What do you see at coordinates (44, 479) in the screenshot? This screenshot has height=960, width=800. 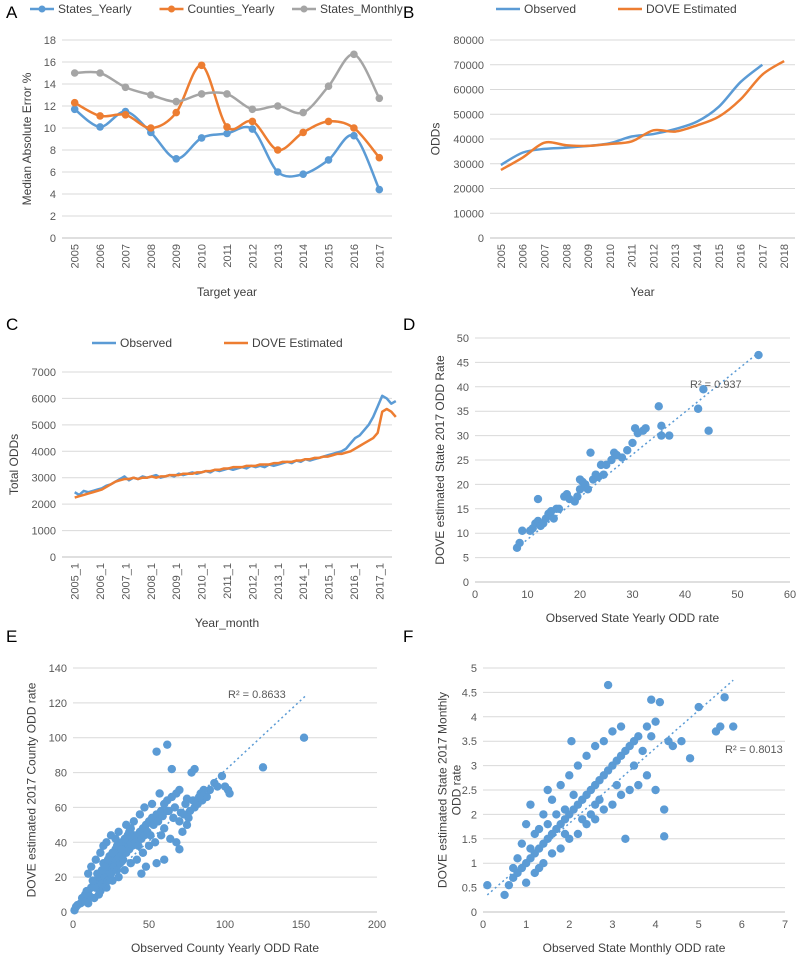 I see `y-tick-label: 3000` at bounding box center [44, 479].